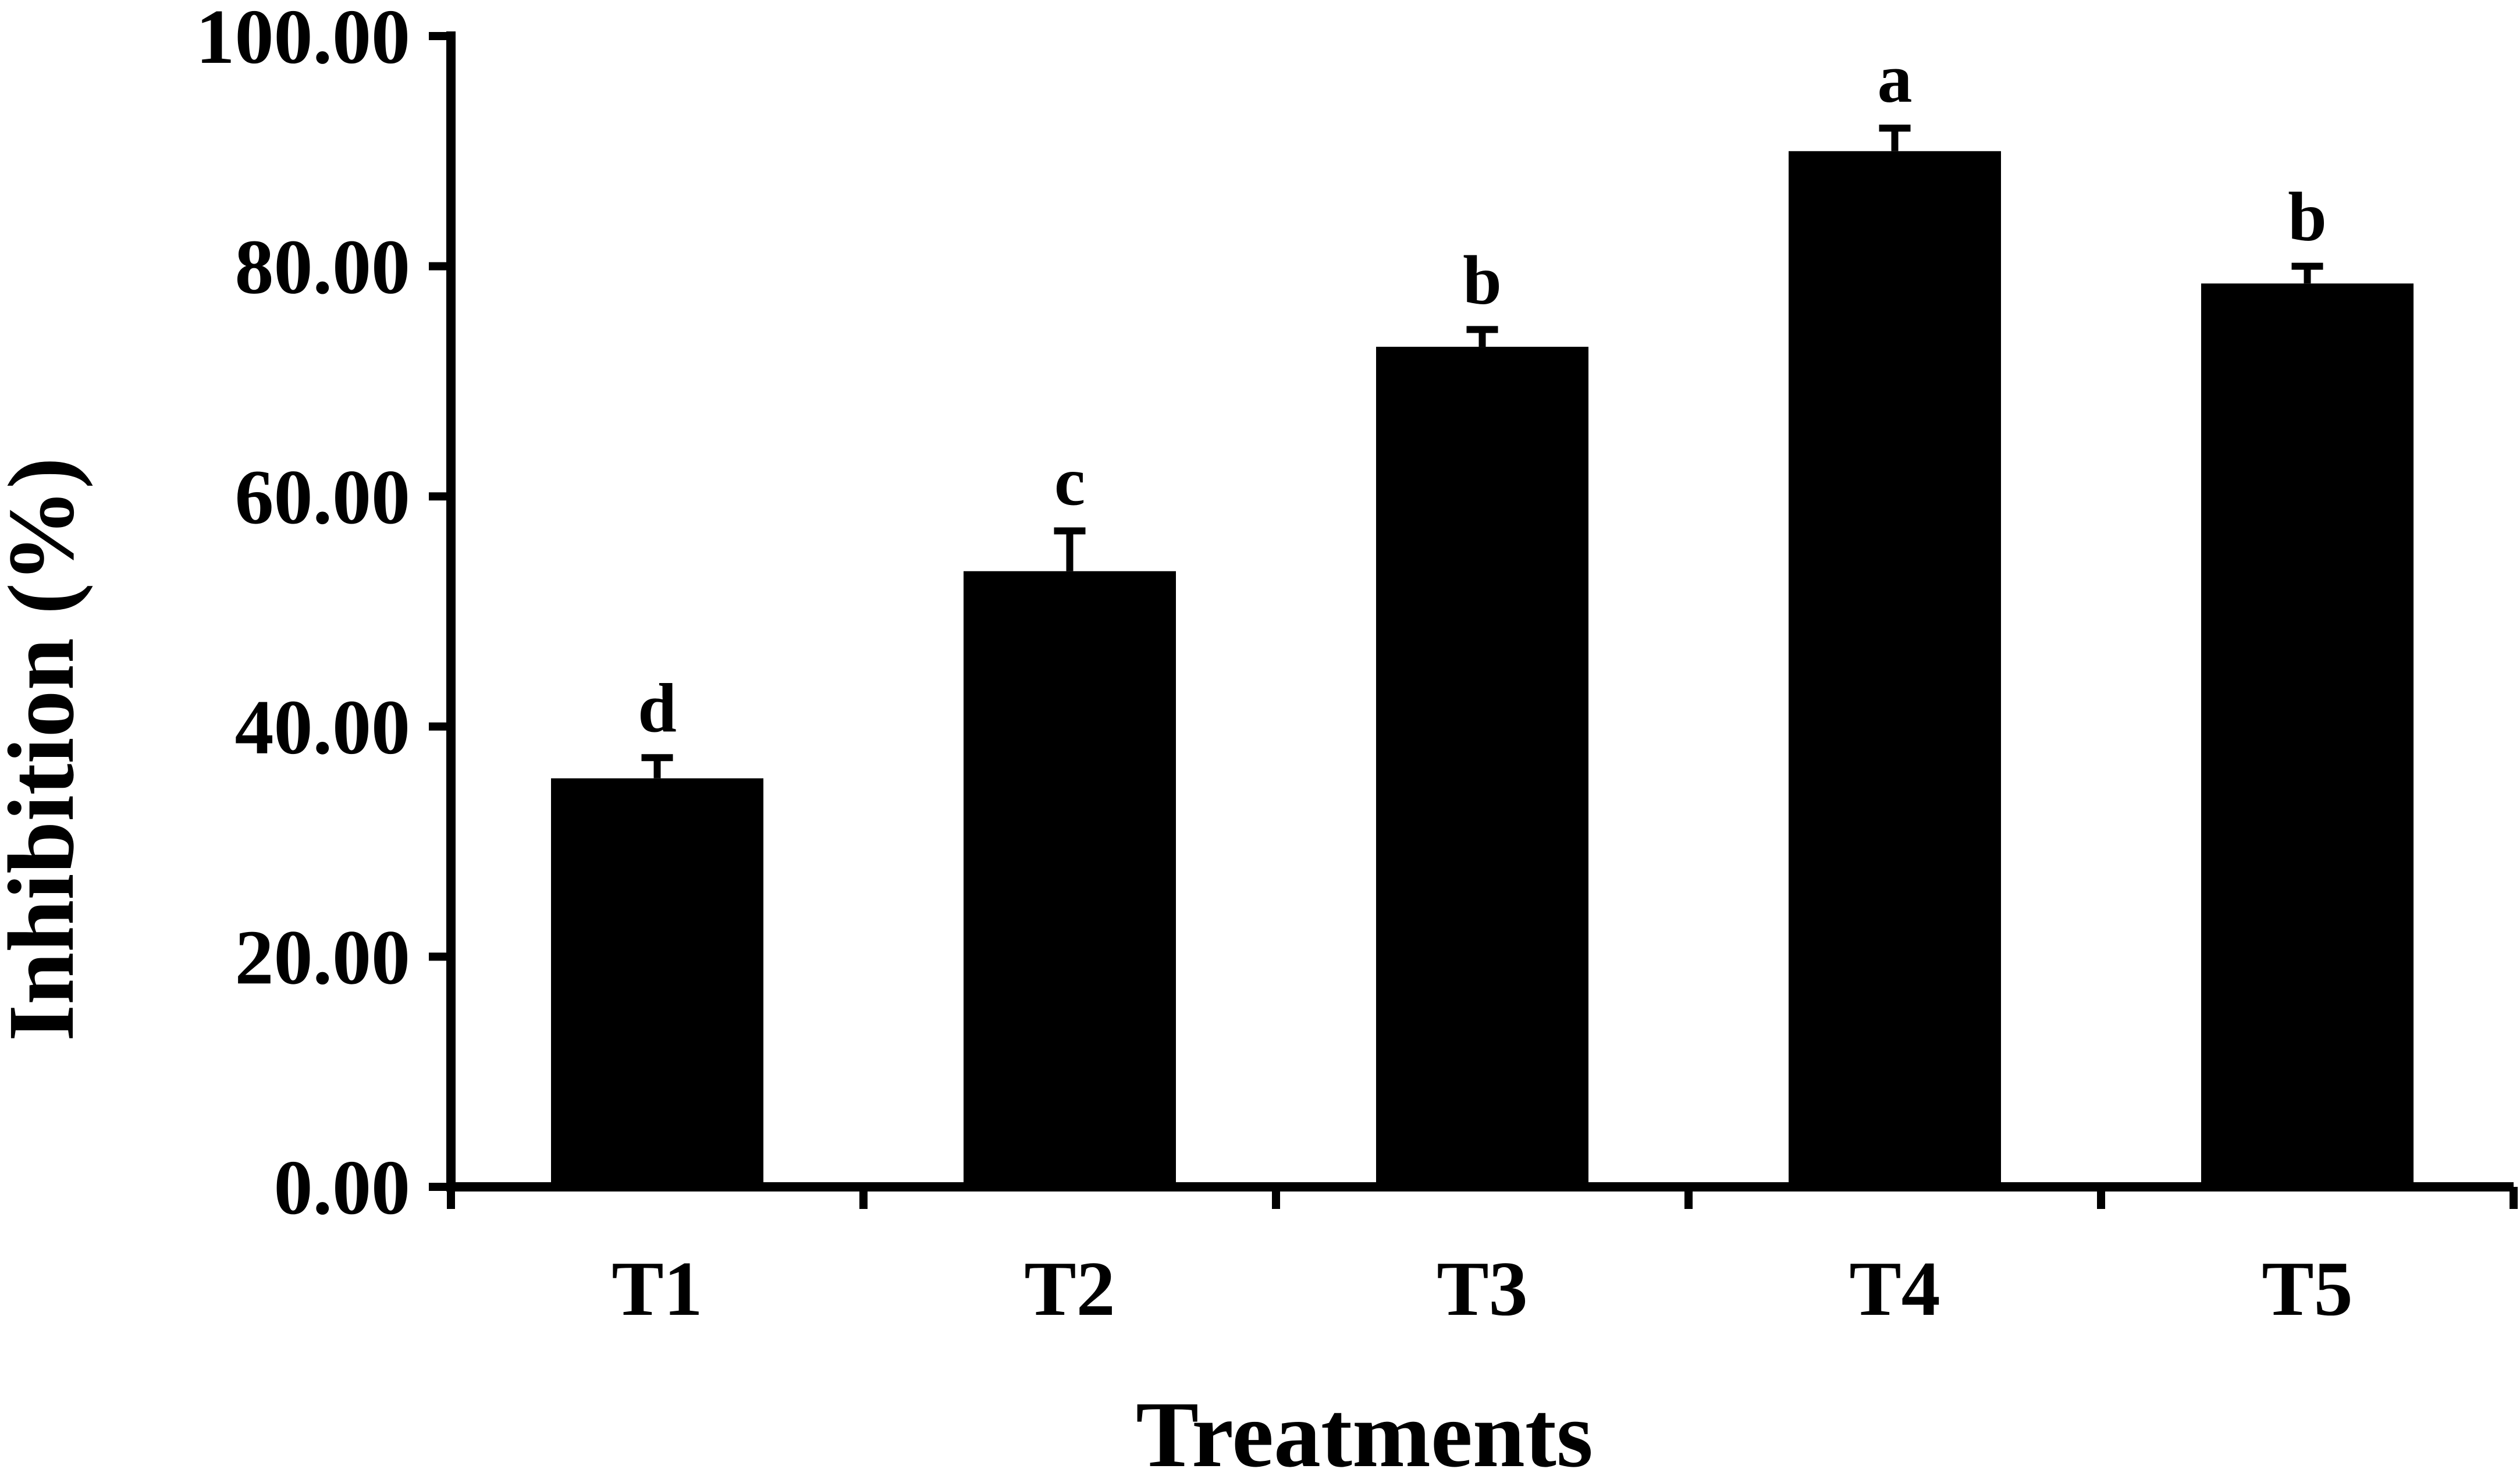 The height and width of the screenshot is (1476, 2520). I want to click on significance-letter: d, so click(657, 707).